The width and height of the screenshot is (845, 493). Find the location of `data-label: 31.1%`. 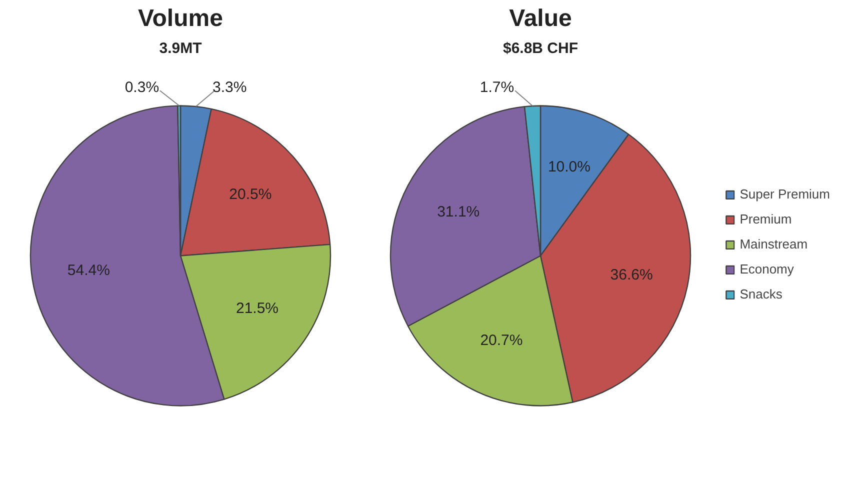

data-label: 31.1% is located at coordinates (458, 212).